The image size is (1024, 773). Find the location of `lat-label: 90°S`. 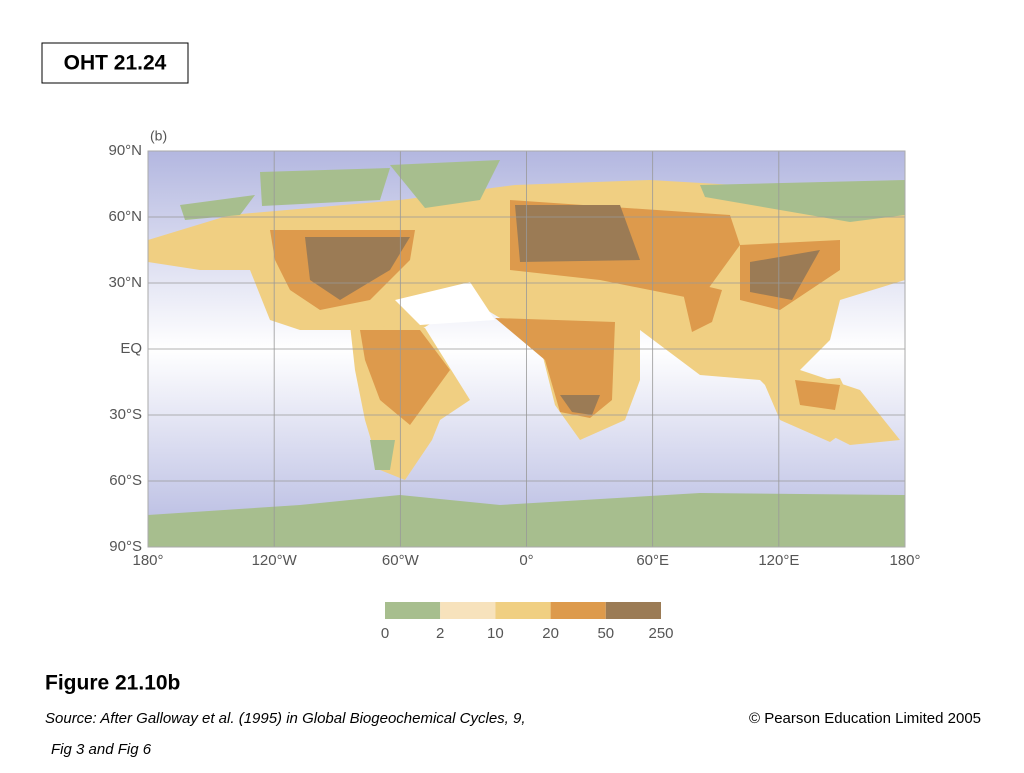

lat-label: 90°S is located at coordinates (125, 546).